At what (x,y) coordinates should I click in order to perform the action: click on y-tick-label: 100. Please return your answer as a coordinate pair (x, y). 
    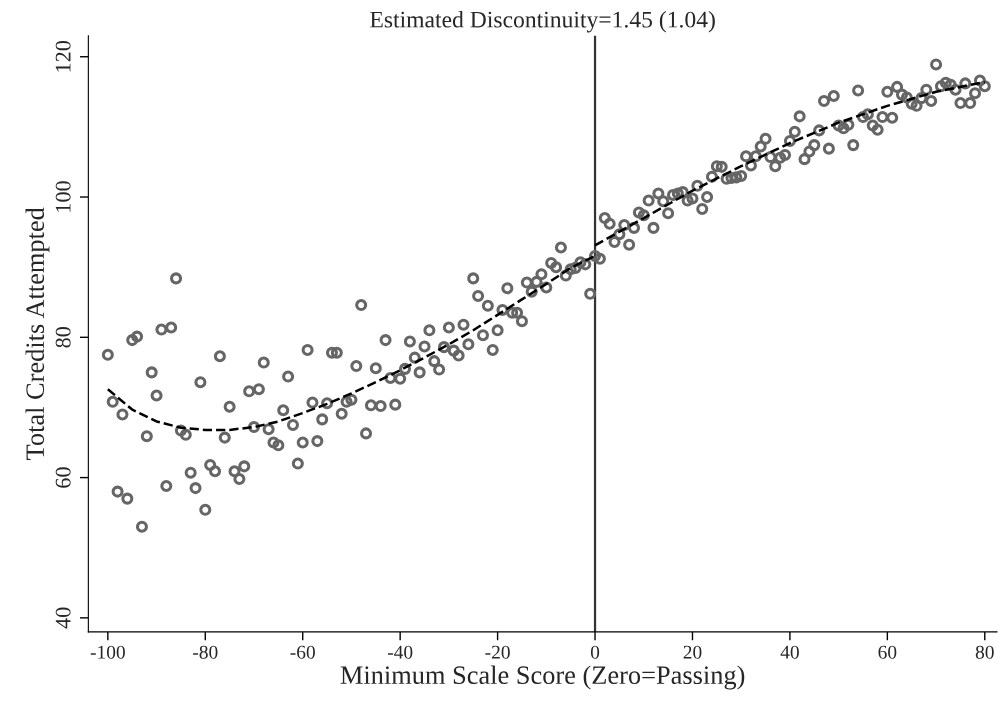
    Looking at the image, I should click on (63, 196).